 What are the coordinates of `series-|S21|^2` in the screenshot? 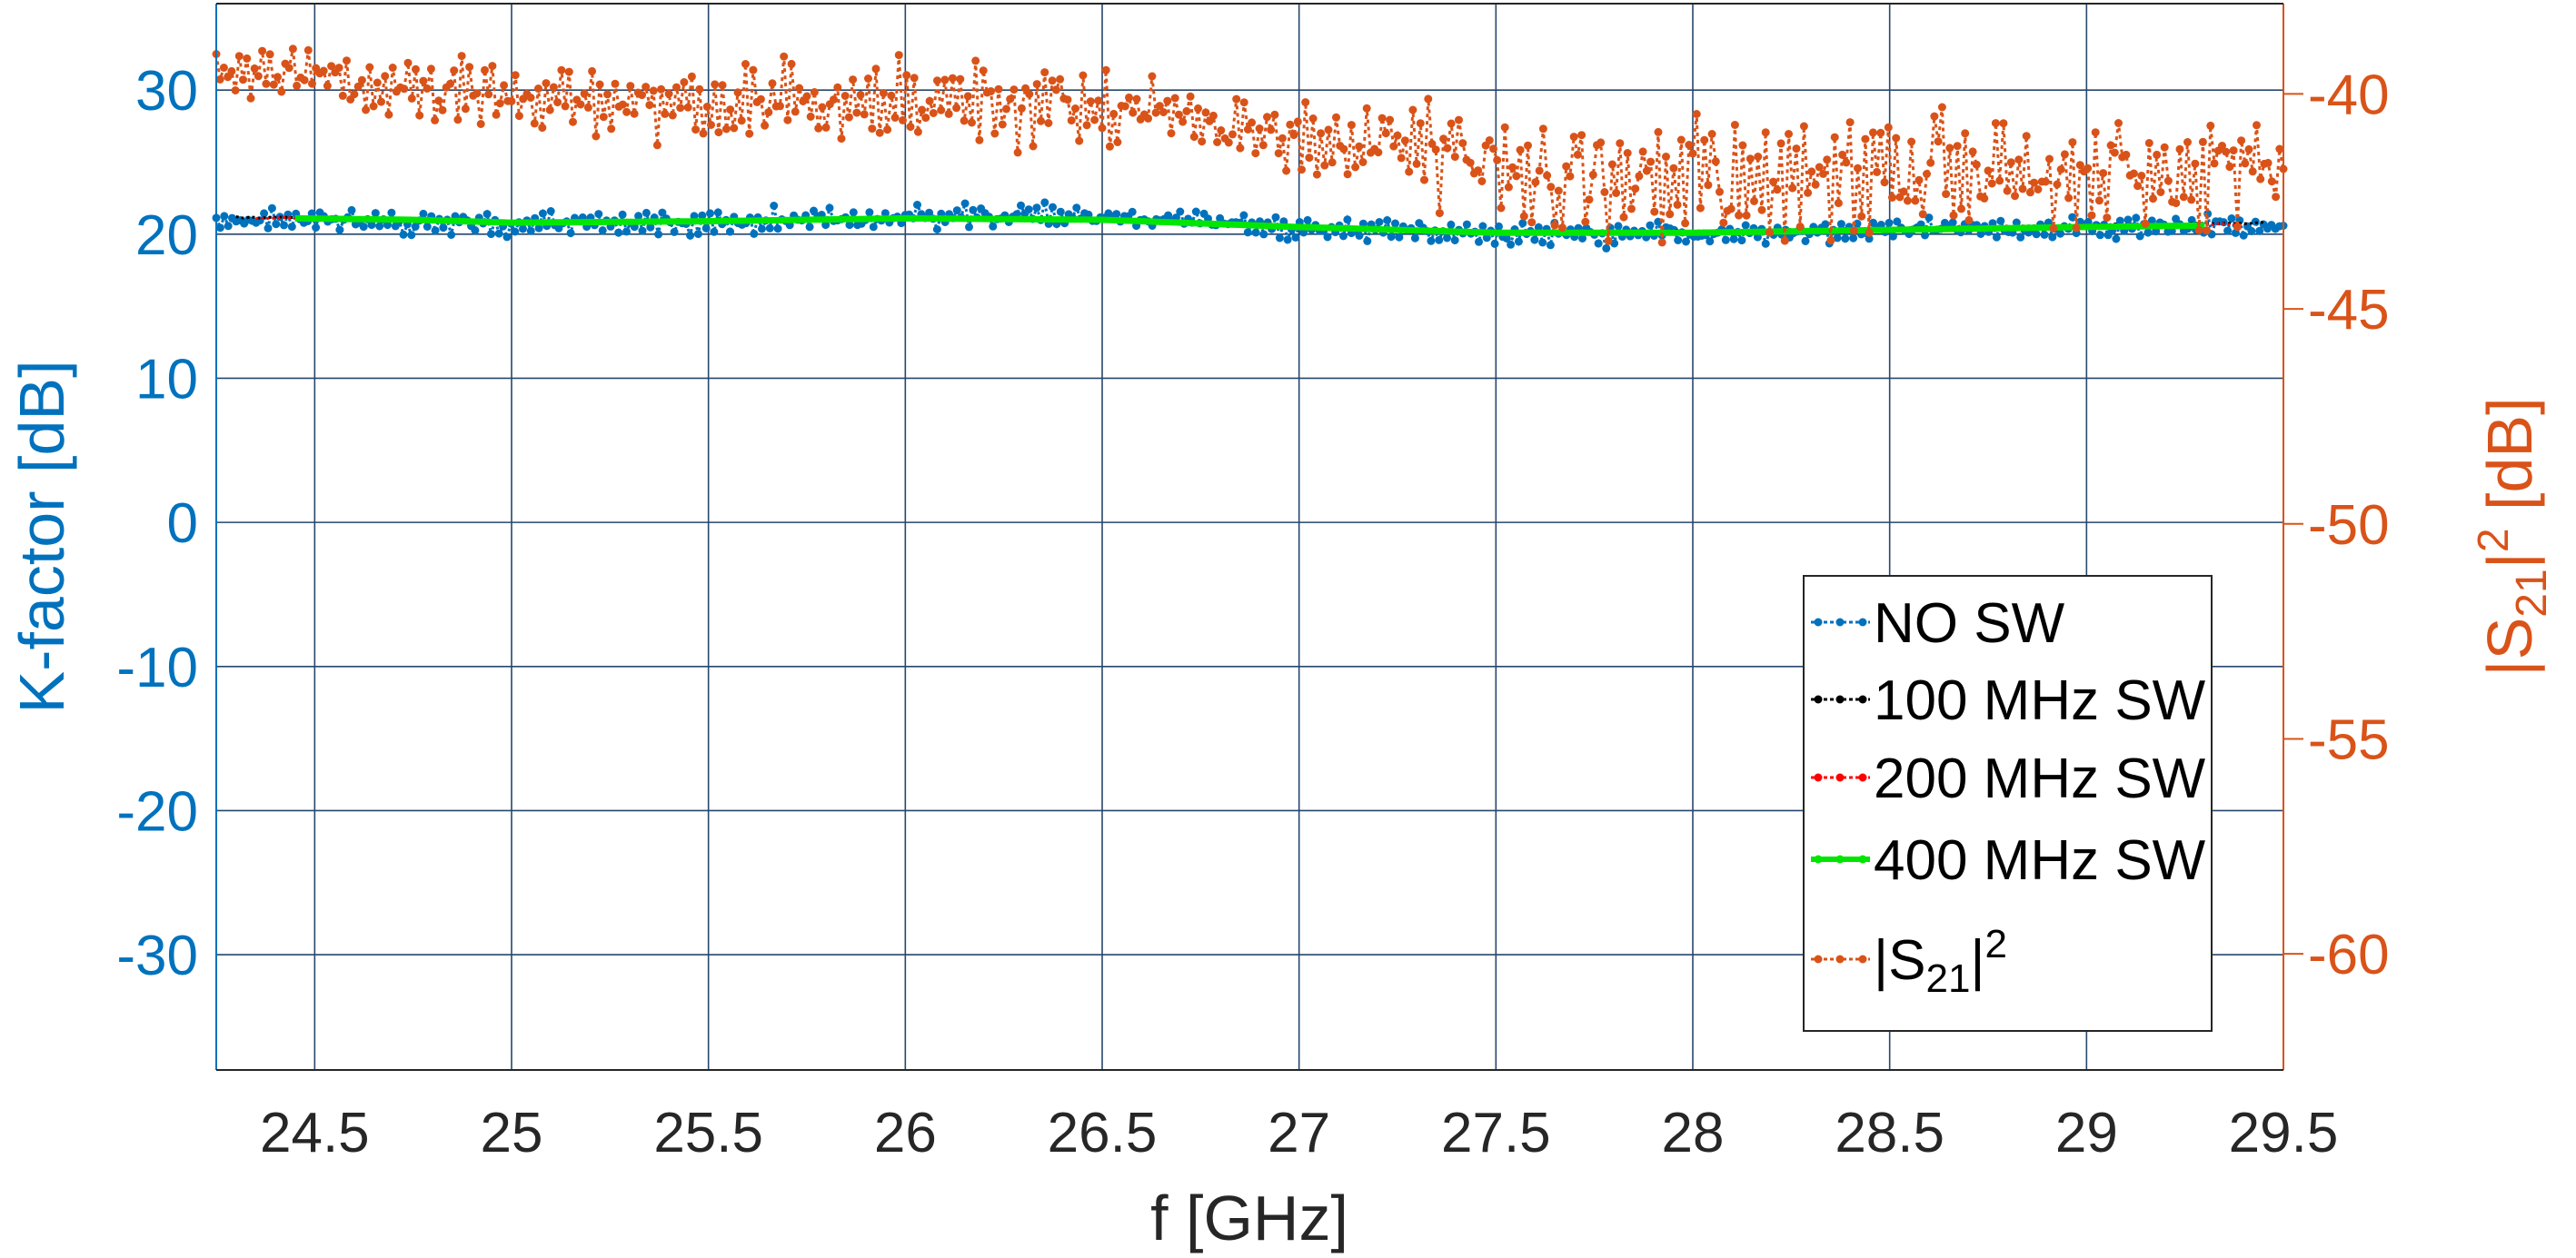 It's located at (1250, 146).